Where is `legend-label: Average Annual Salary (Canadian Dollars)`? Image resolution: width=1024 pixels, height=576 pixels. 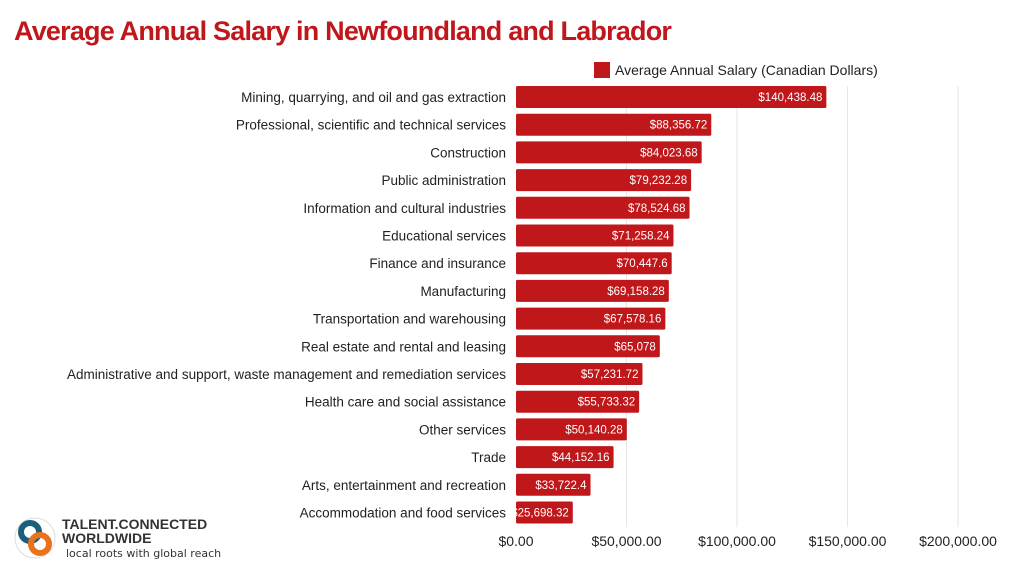
legend-label: Average Annual Salary (Canadian Dollars) is located at coordinates (746, 70).